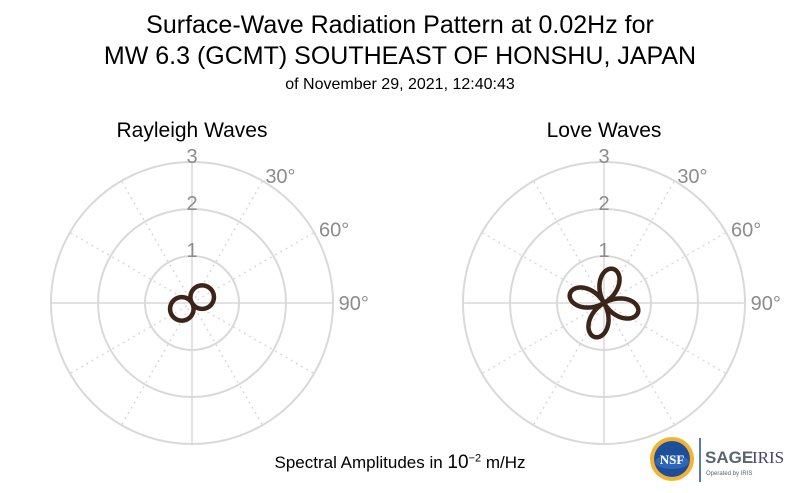 Image resolution: width=800 pixels, height=493 pixels. I want to click on sponsor-logos: NSF SAGE IRIS Operated by IRIS, so click(717, 459).